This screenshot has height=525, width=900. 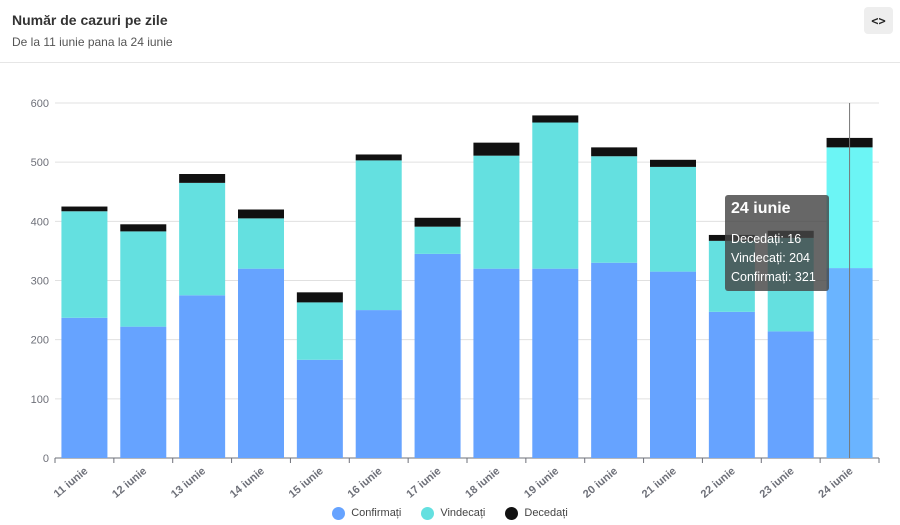 What do you see at coordinates (46, 459) in the screenshot?
I see `y-tick-label: 0` at bounding box center [46, 459].